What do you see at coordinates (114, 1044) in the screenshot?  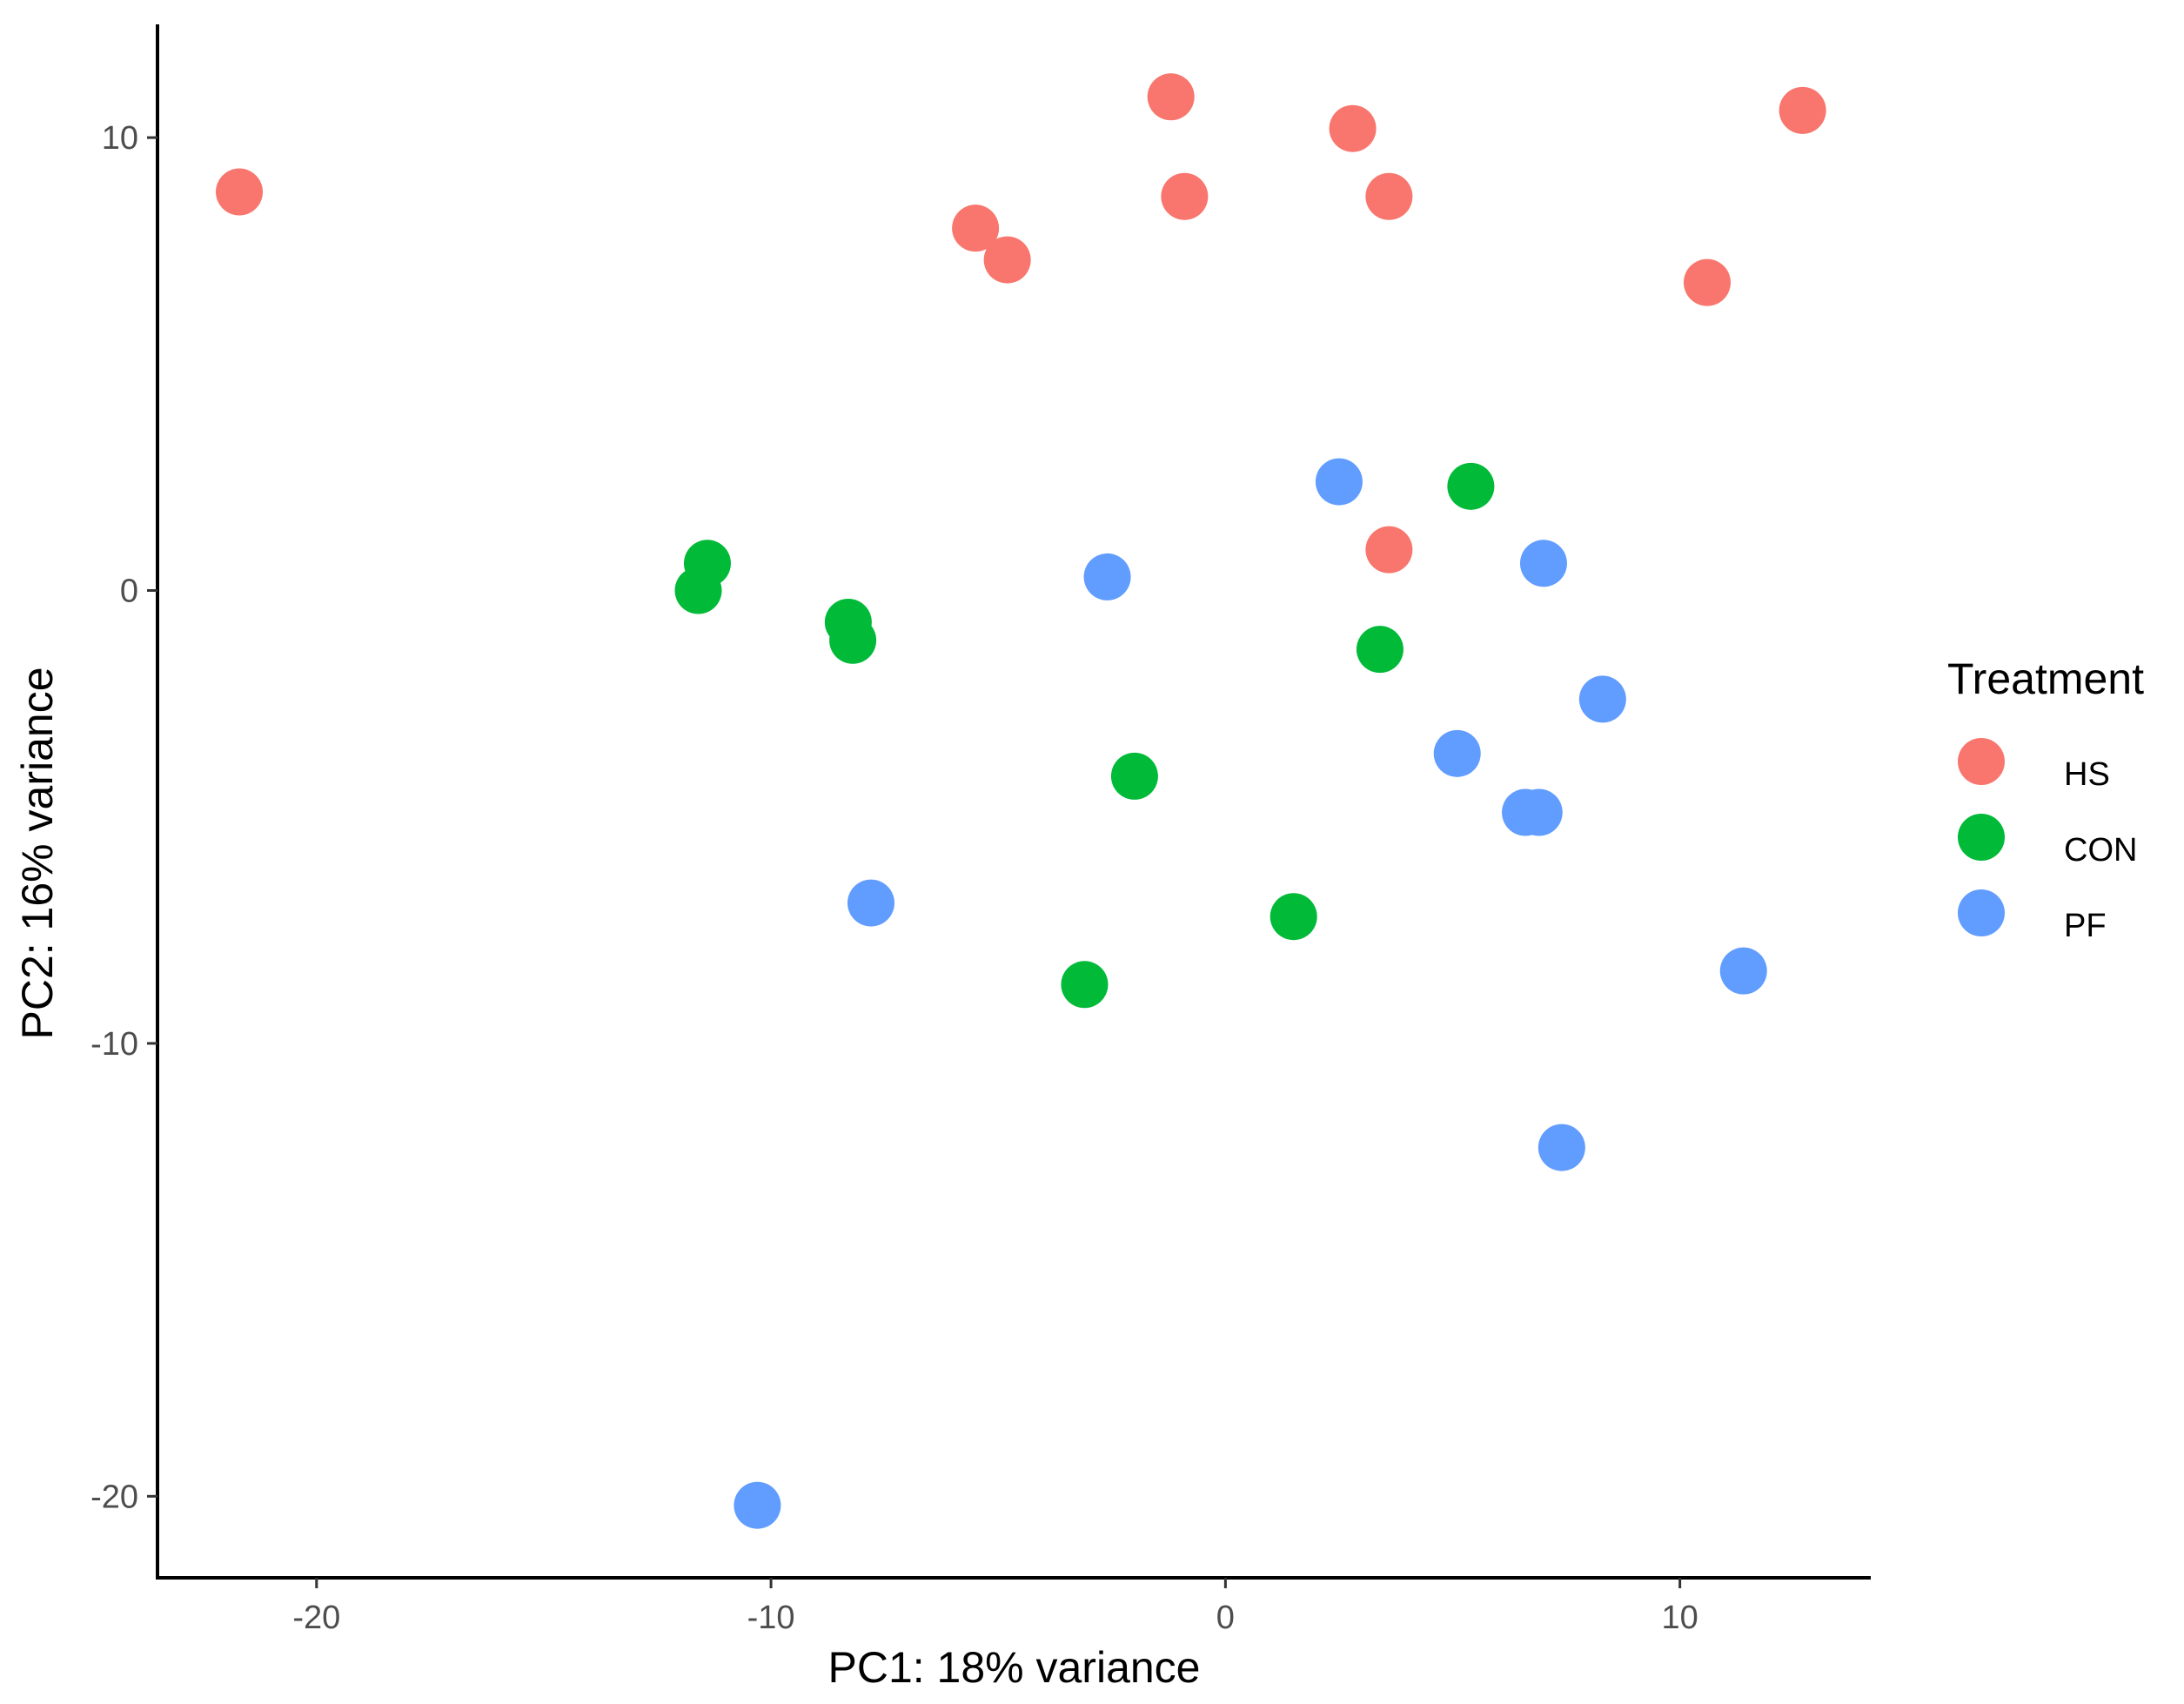 I see `y-tick-label: -10` at bounding box center [114, 1044].